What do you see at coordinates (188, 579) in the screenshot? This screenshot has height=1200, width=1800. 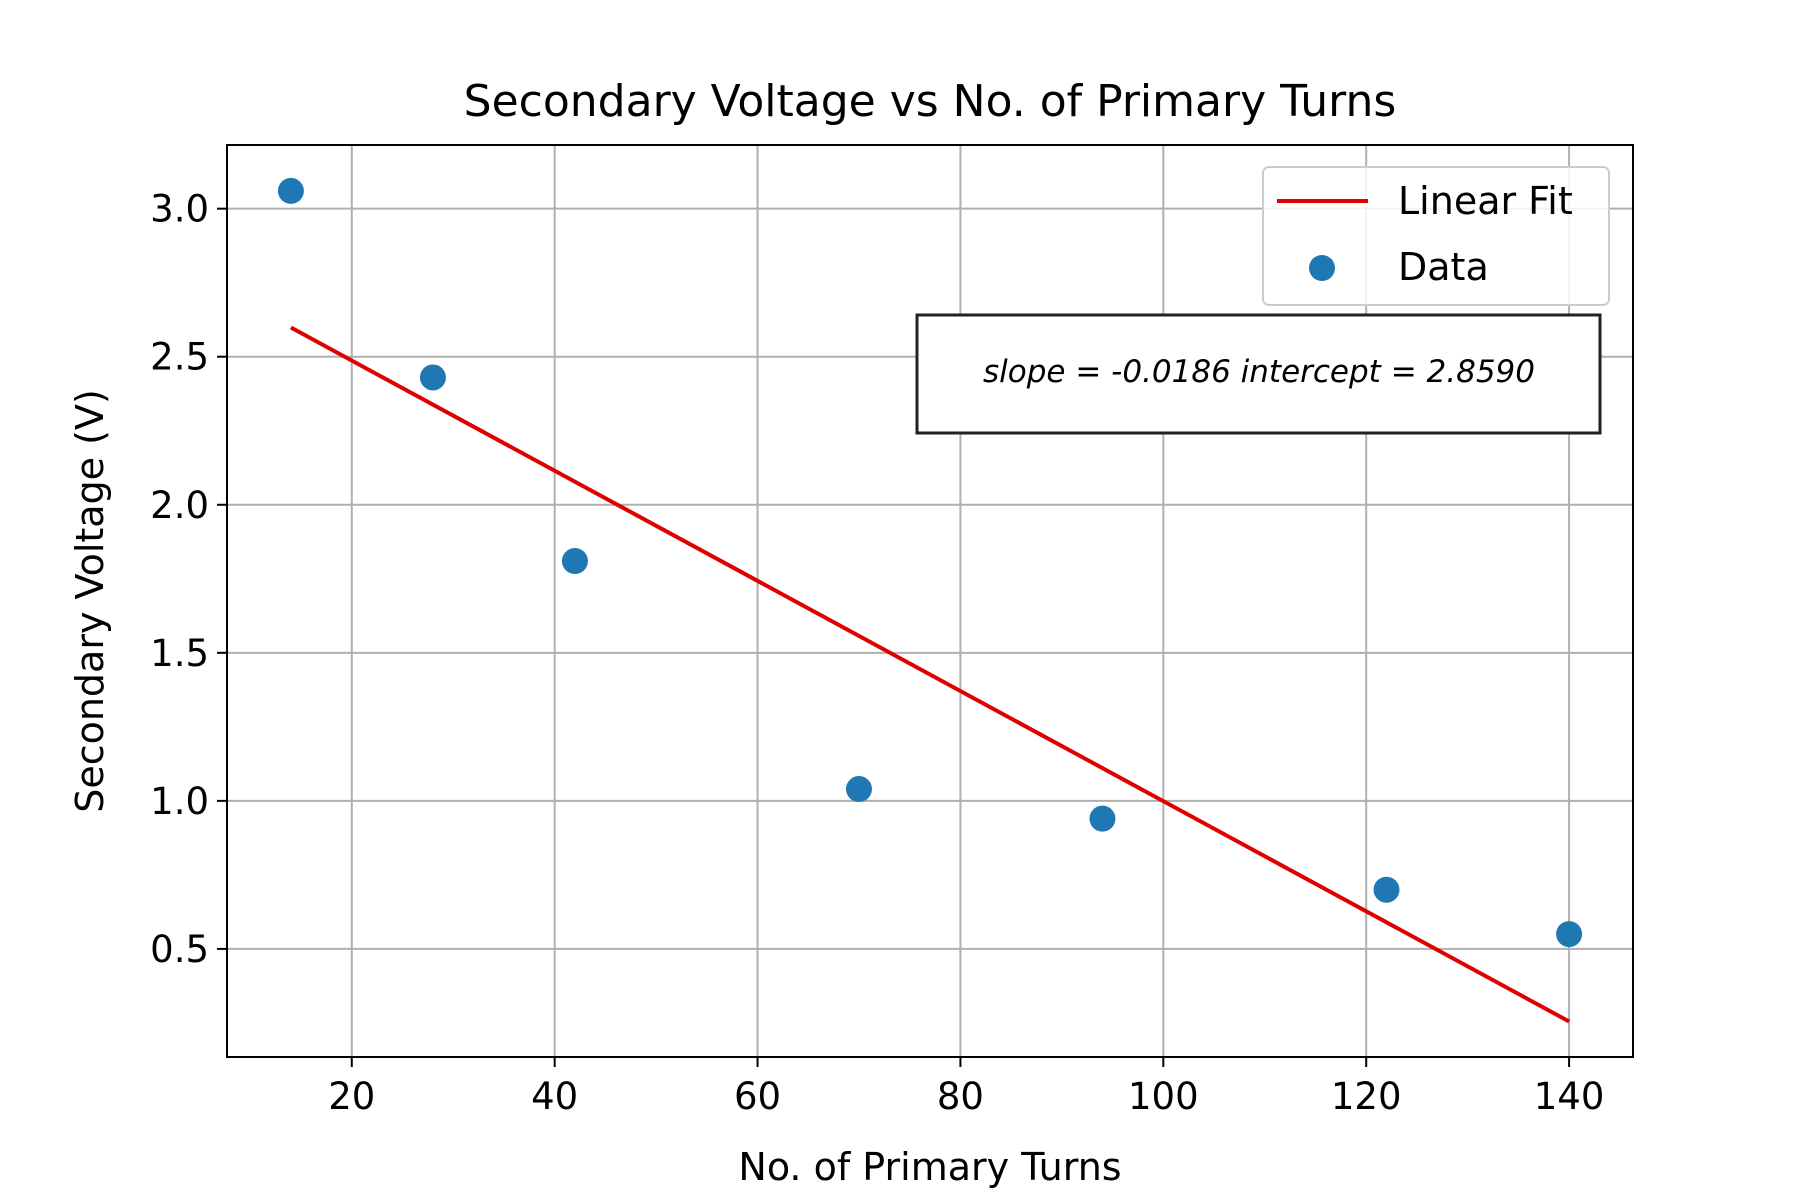 I see `y-ticks: 0.5 1.0 1.5 2.0 2.5 3.0` at bounding box center [188, 579].